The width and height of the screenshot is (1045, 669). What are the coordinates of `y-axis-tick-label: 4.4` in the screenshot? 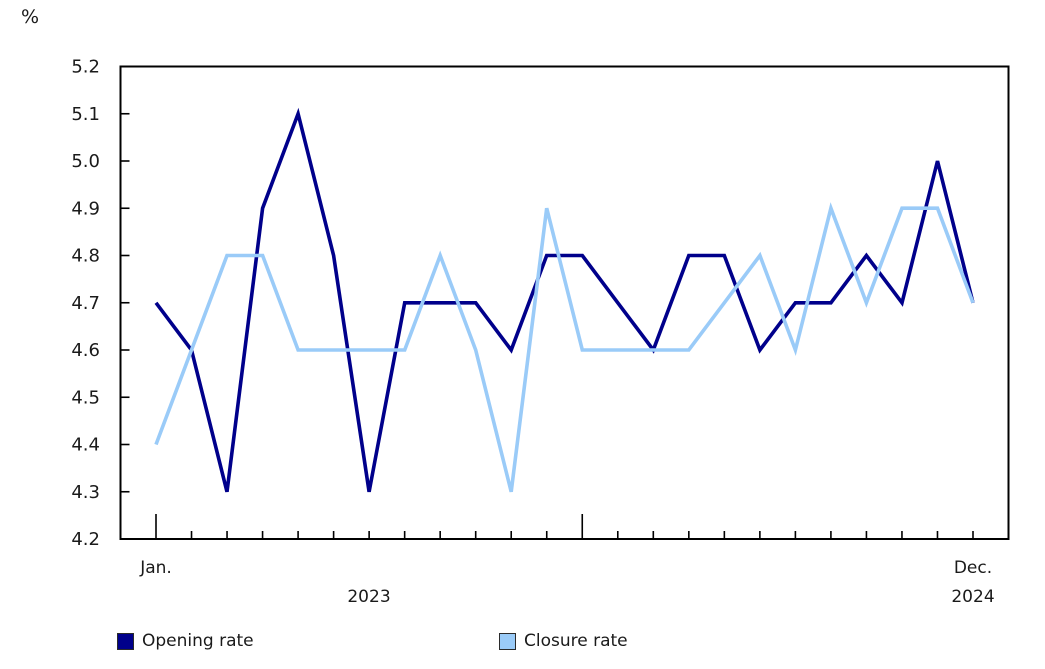 It's located at (85, 445).